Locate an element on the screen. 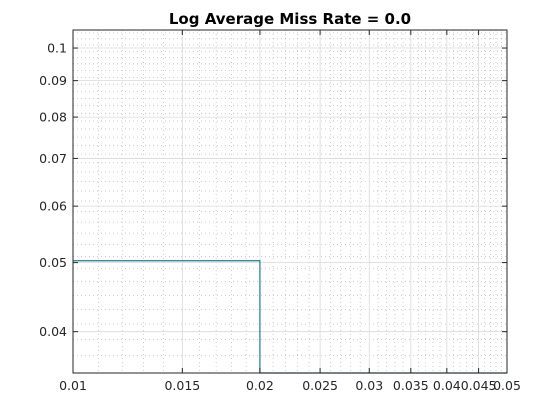 Image resolution: width=560 pixels, height=420 pixels. y-tick-label: 0.09 is located at coordinates (53, 80).